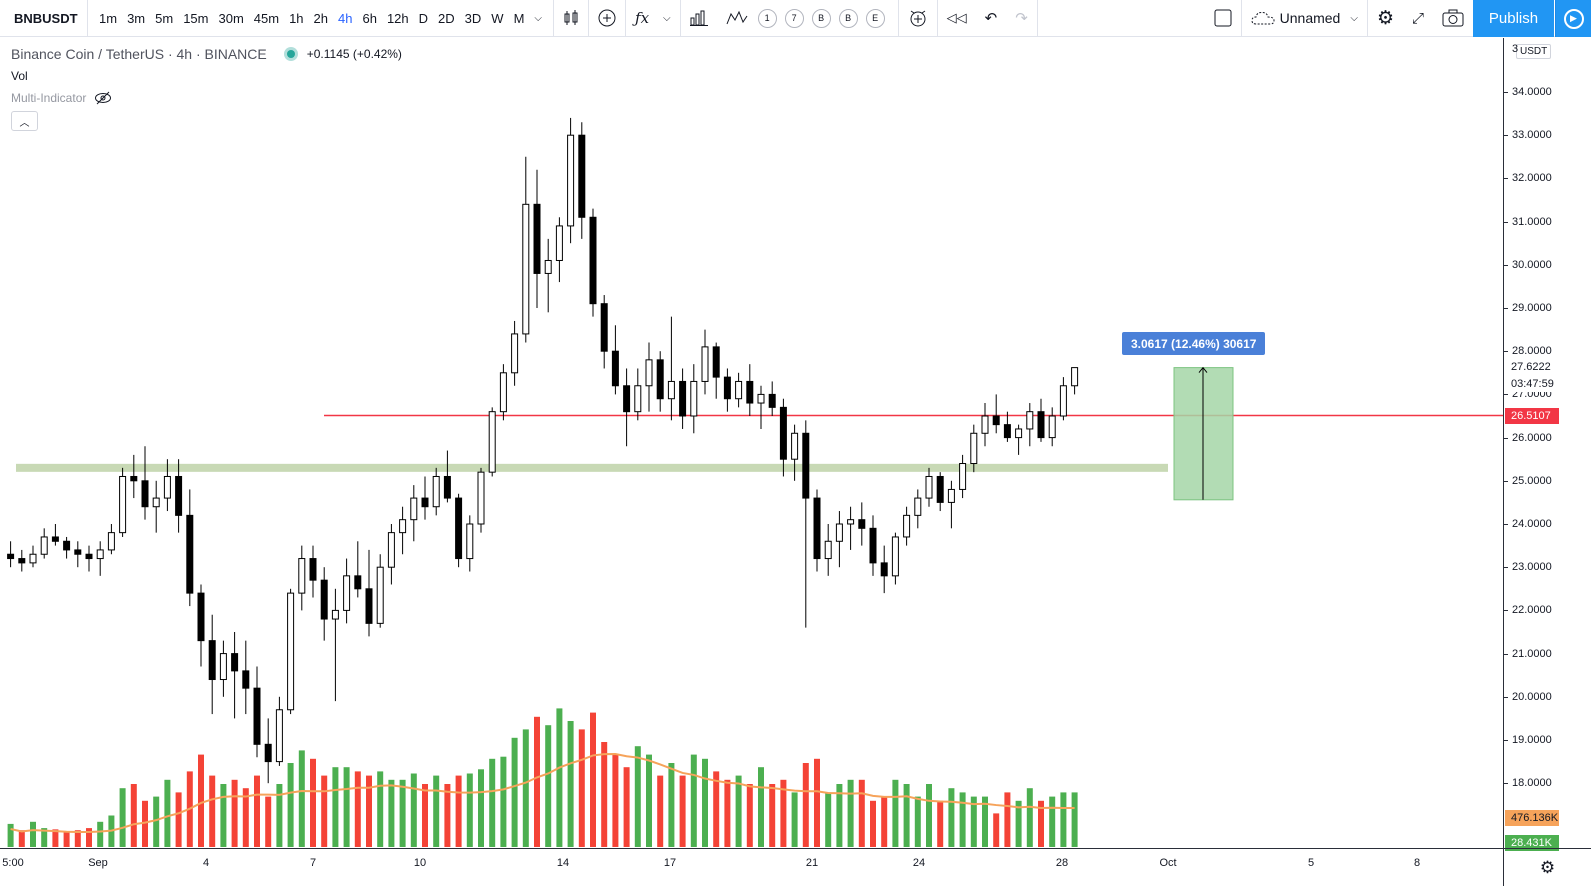 This screenshot has width=1591, height=886. I want to click on timeframe-3m: 3m, so click(136, 18).